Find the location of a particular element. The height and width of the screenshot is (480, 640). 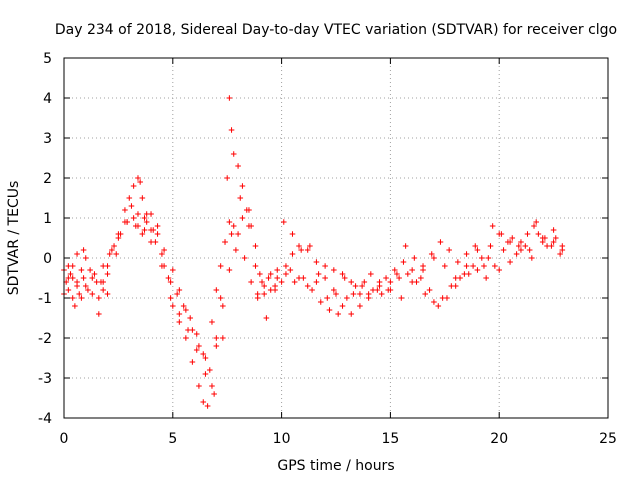

y-tick-label: -2 is located at coordinates (45, 339).